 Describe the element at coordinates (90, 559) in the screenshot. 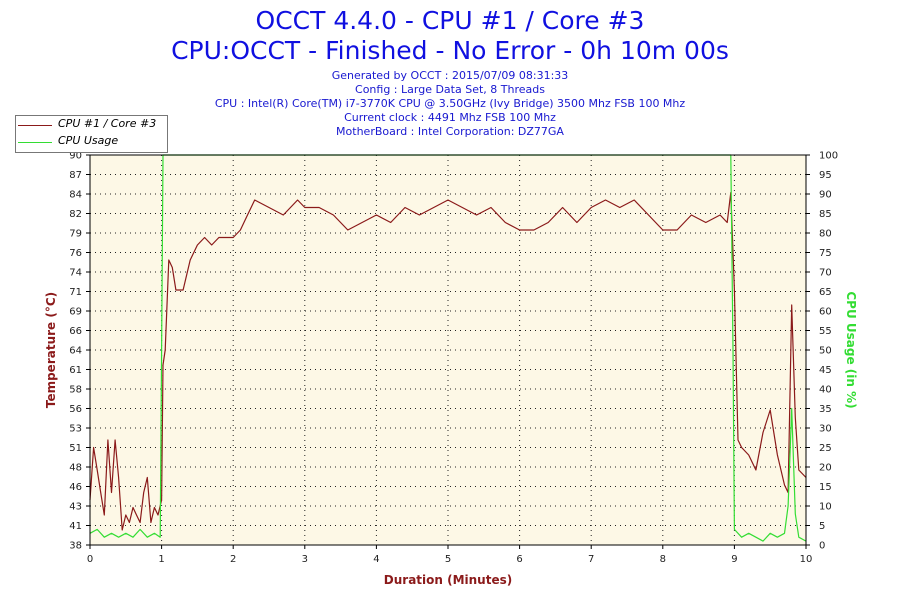

I see `x-tick-label: 0` at that location.